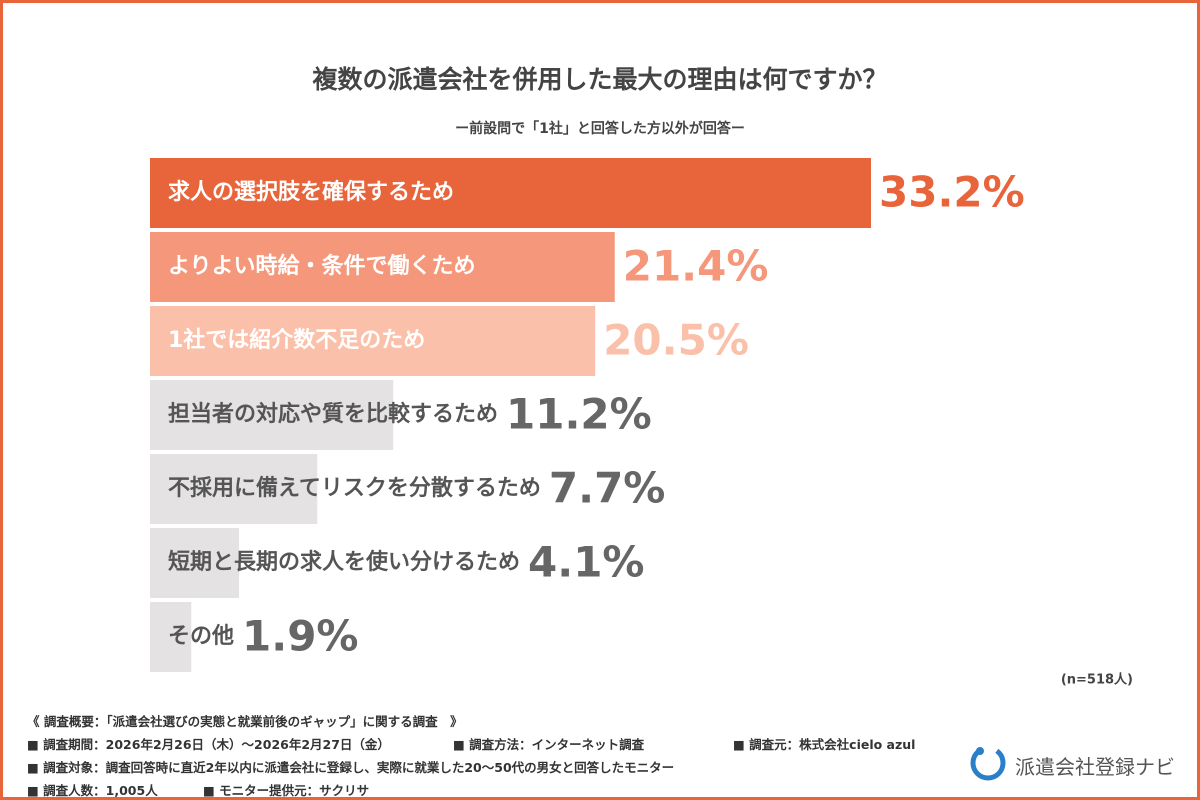  Describe the element at coordinates (696, 266) in the screenshot. I see `value-label: 21.4%` at that location.